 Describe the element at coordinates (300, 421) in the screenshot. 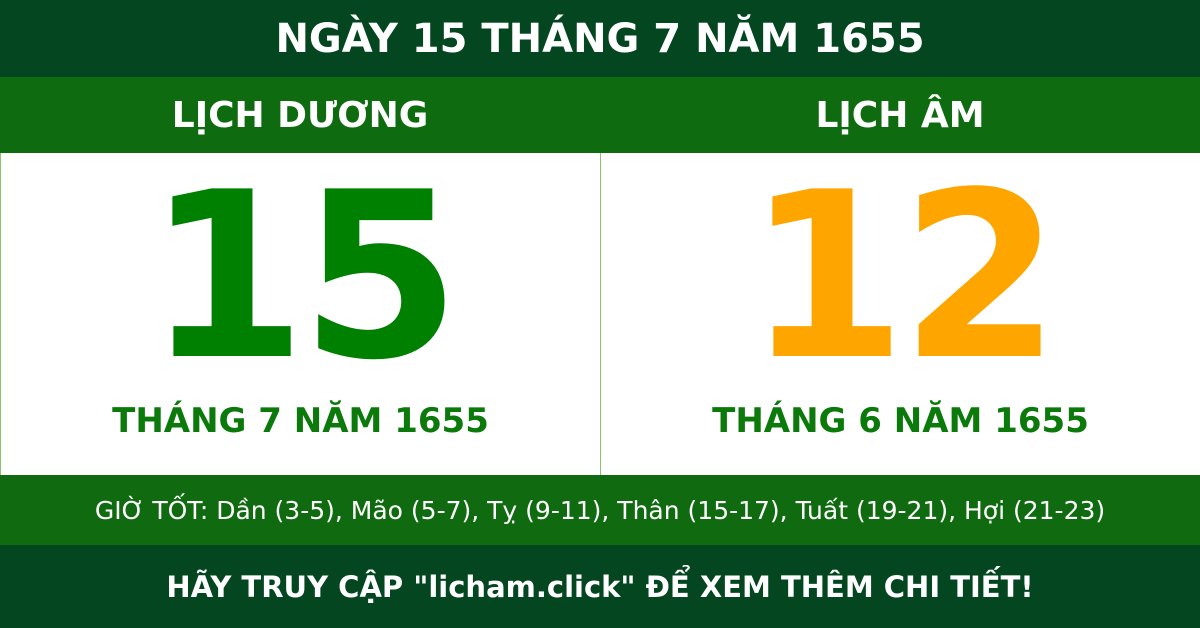

I see `solar-month-year: THÁNG 7 NĂM 1655` at that location.